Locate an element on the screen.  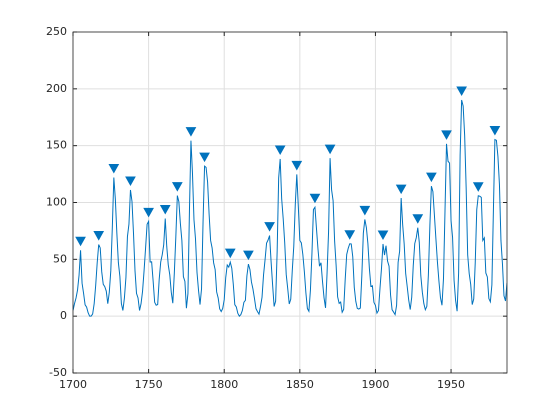
y-tick-label: -50 is located at coordinates (58, 372).